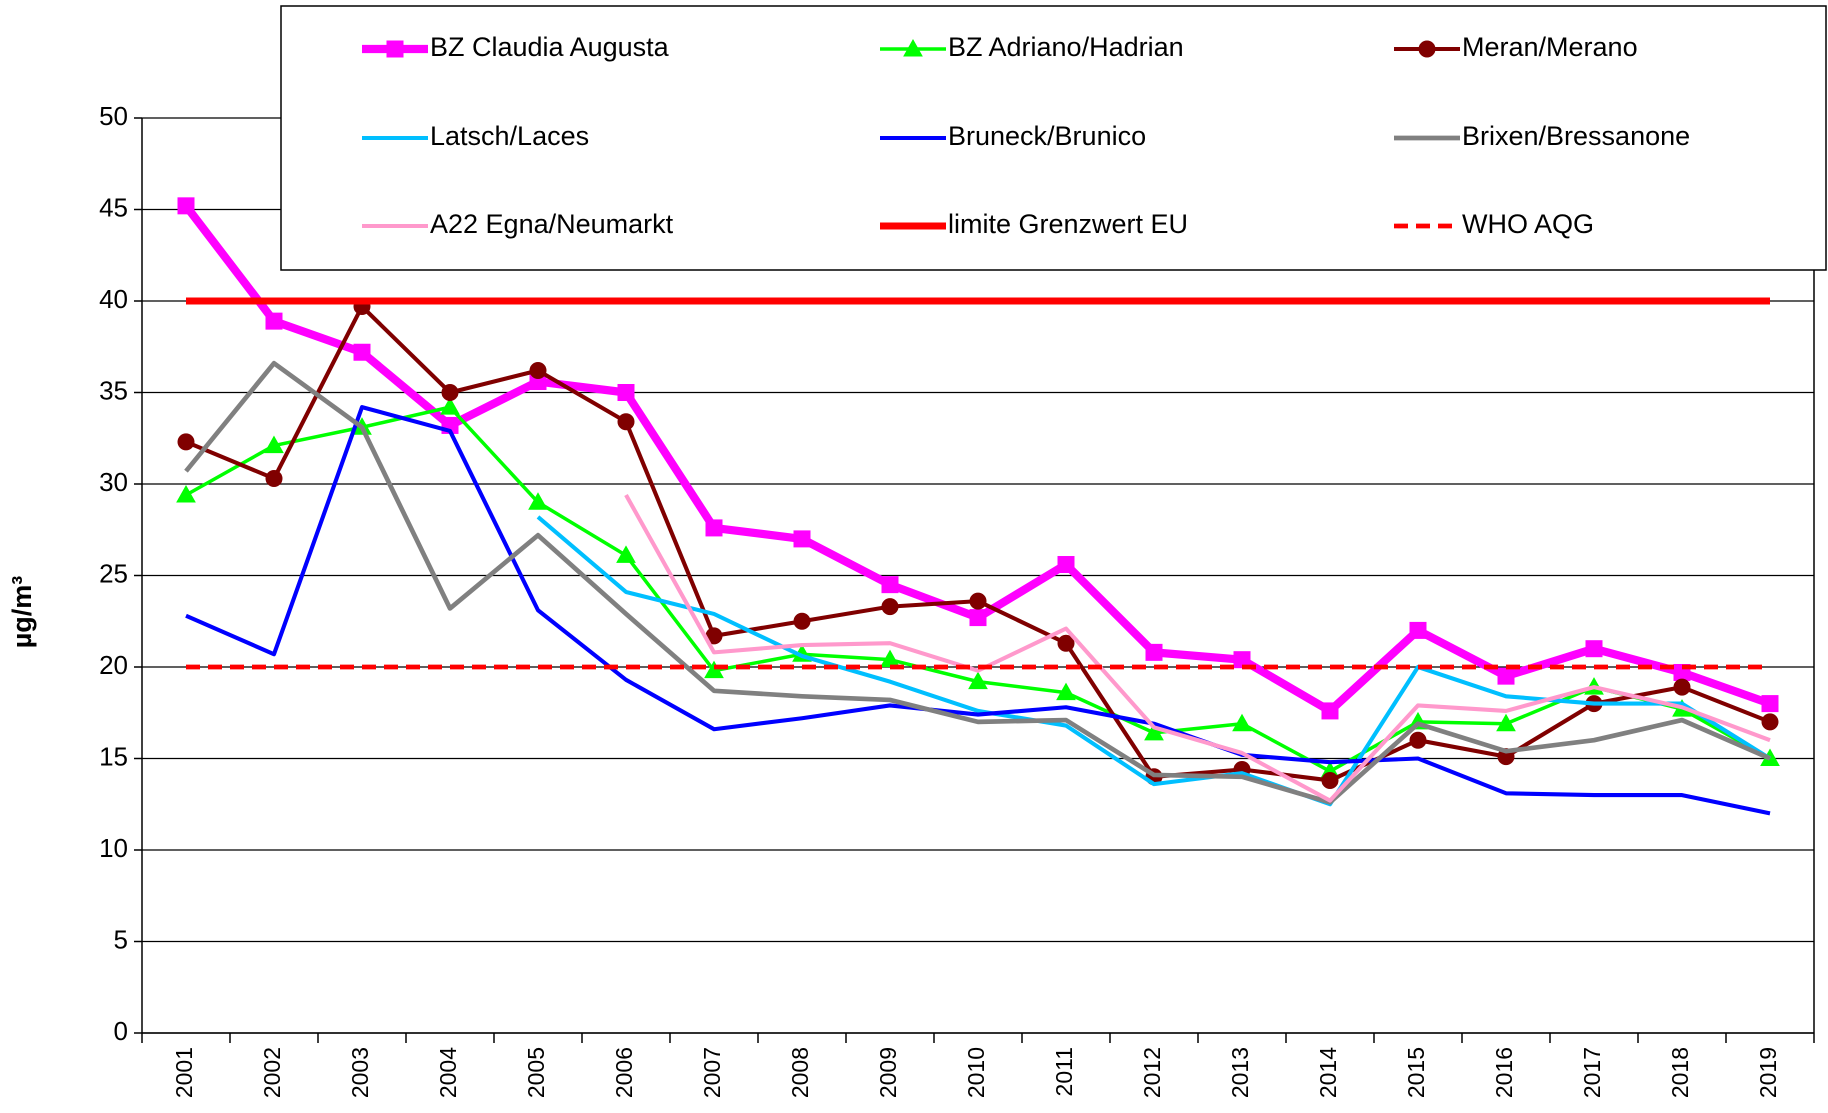 The image size is (1828, 1113). Describe the element at coordinates (1328, 1072) in the screenshot. I see `x-tick-label: 2014` at that location.